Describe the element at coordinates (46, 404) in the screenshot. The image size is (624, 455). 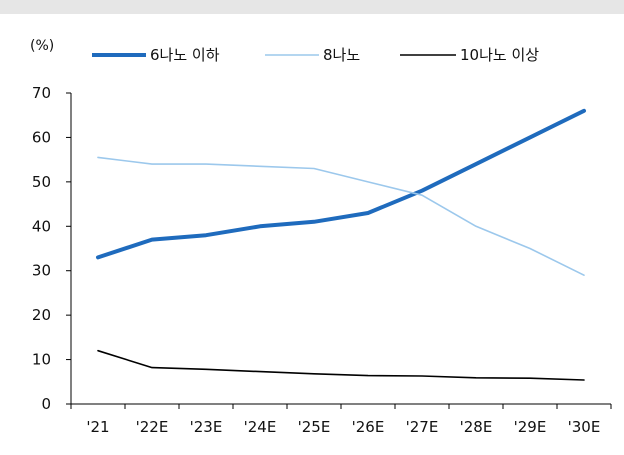
I see `y-tick-label: 0` at that location.